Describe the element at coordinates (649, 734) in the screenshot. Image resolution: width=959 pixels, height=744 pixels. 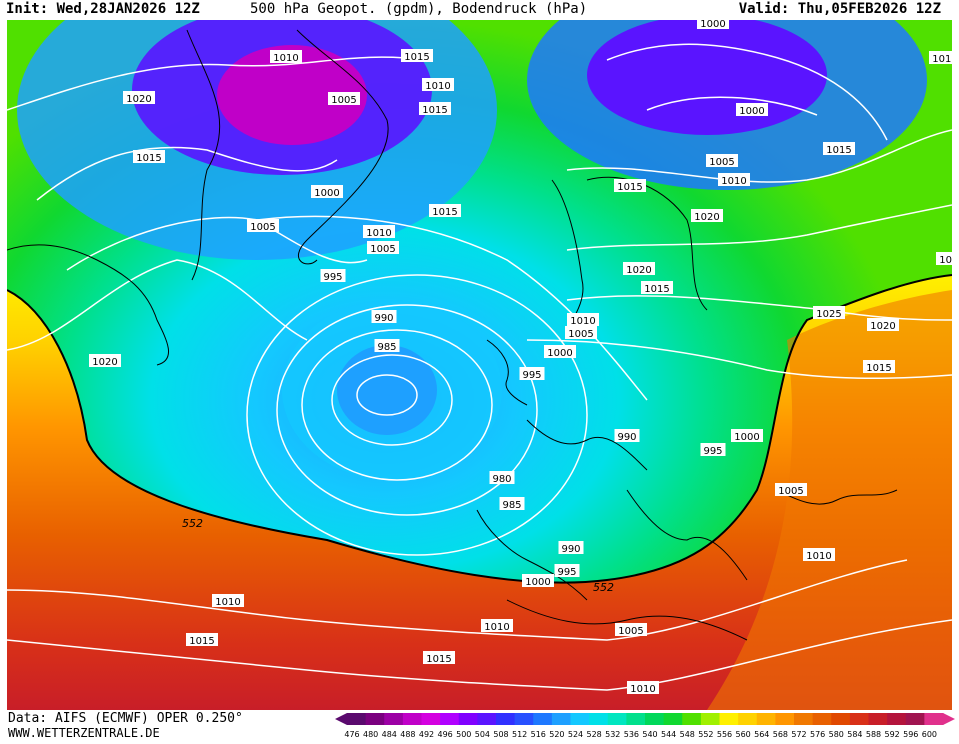
I see `legend-tick-label: 540` at that location.